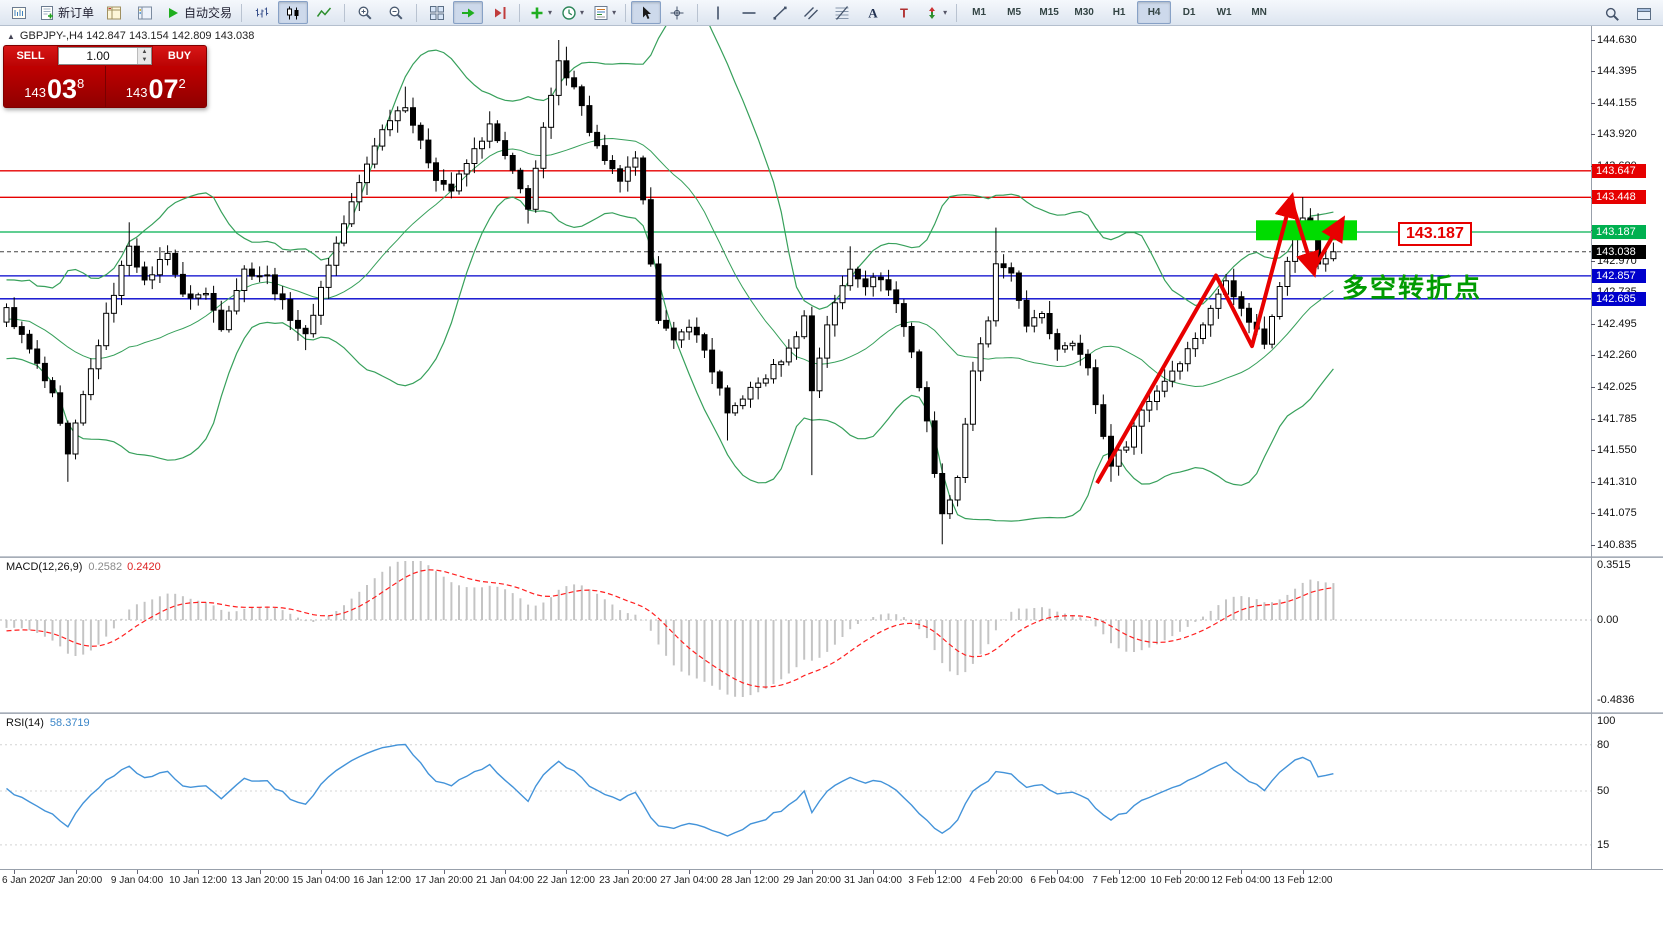 The height and width of the screenshot is (947, 1663). Describe the element at coordinates (76, 880) in the screenshot. I see `time-axis-label: 7 Jan 20:00` at that location.